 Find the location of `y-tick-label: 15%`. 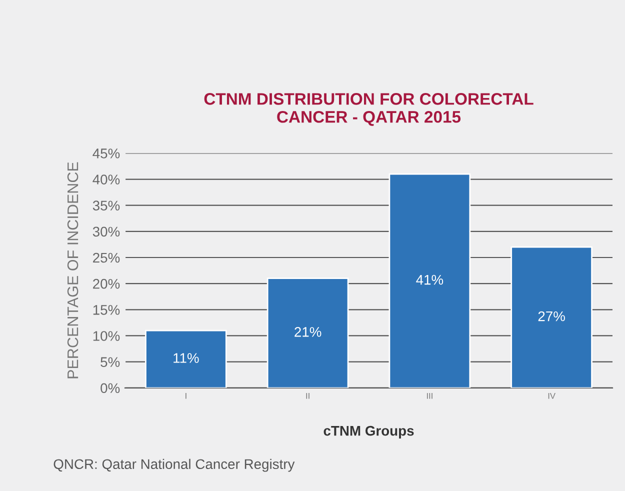

y-tick-label: 15% is located at coordinates (106, 310).